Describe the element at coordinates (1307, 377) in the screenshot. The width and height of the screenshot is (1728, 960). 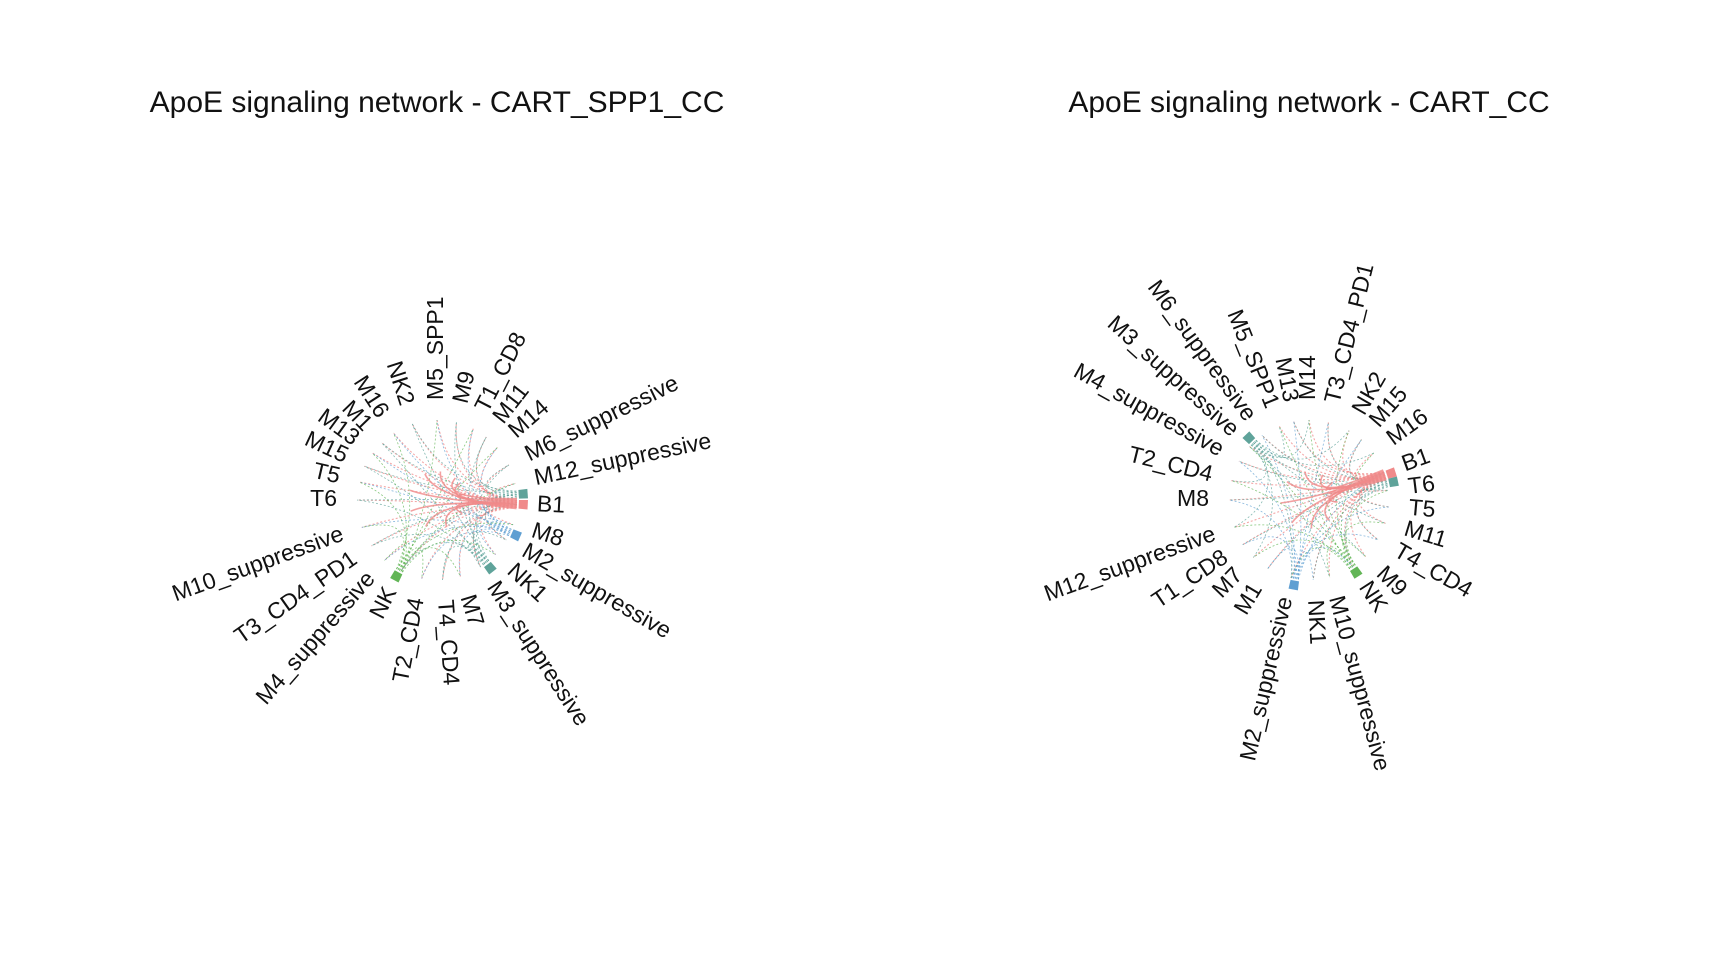
I see `node-label: M14` at that location.